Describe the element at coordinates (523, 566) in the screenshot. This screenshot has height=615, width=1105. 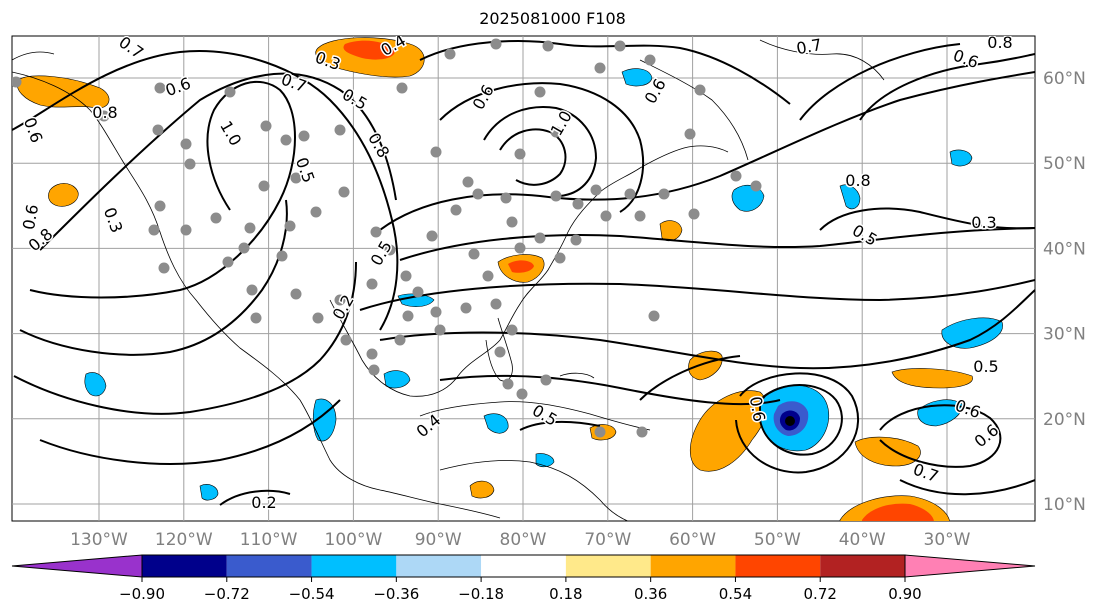
I see `colorbar-frame` at that location.